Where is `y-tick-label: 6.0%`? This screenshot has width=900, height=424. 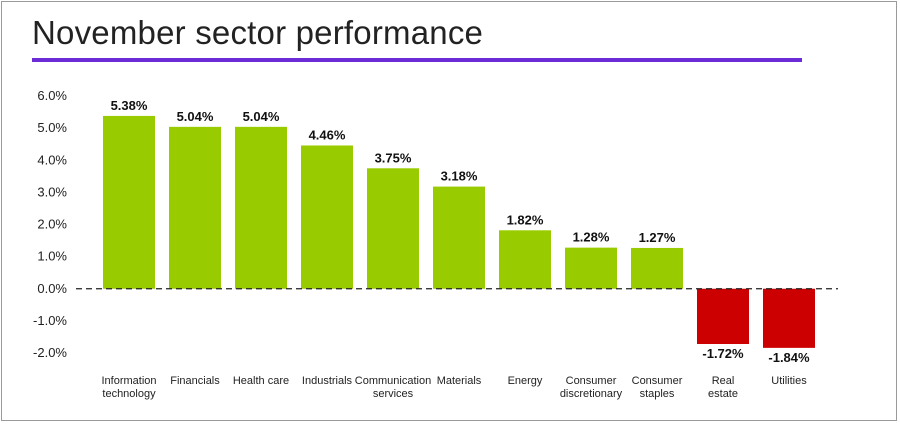 y-tick-label: 6.0% is located at coordinates (52, 95).